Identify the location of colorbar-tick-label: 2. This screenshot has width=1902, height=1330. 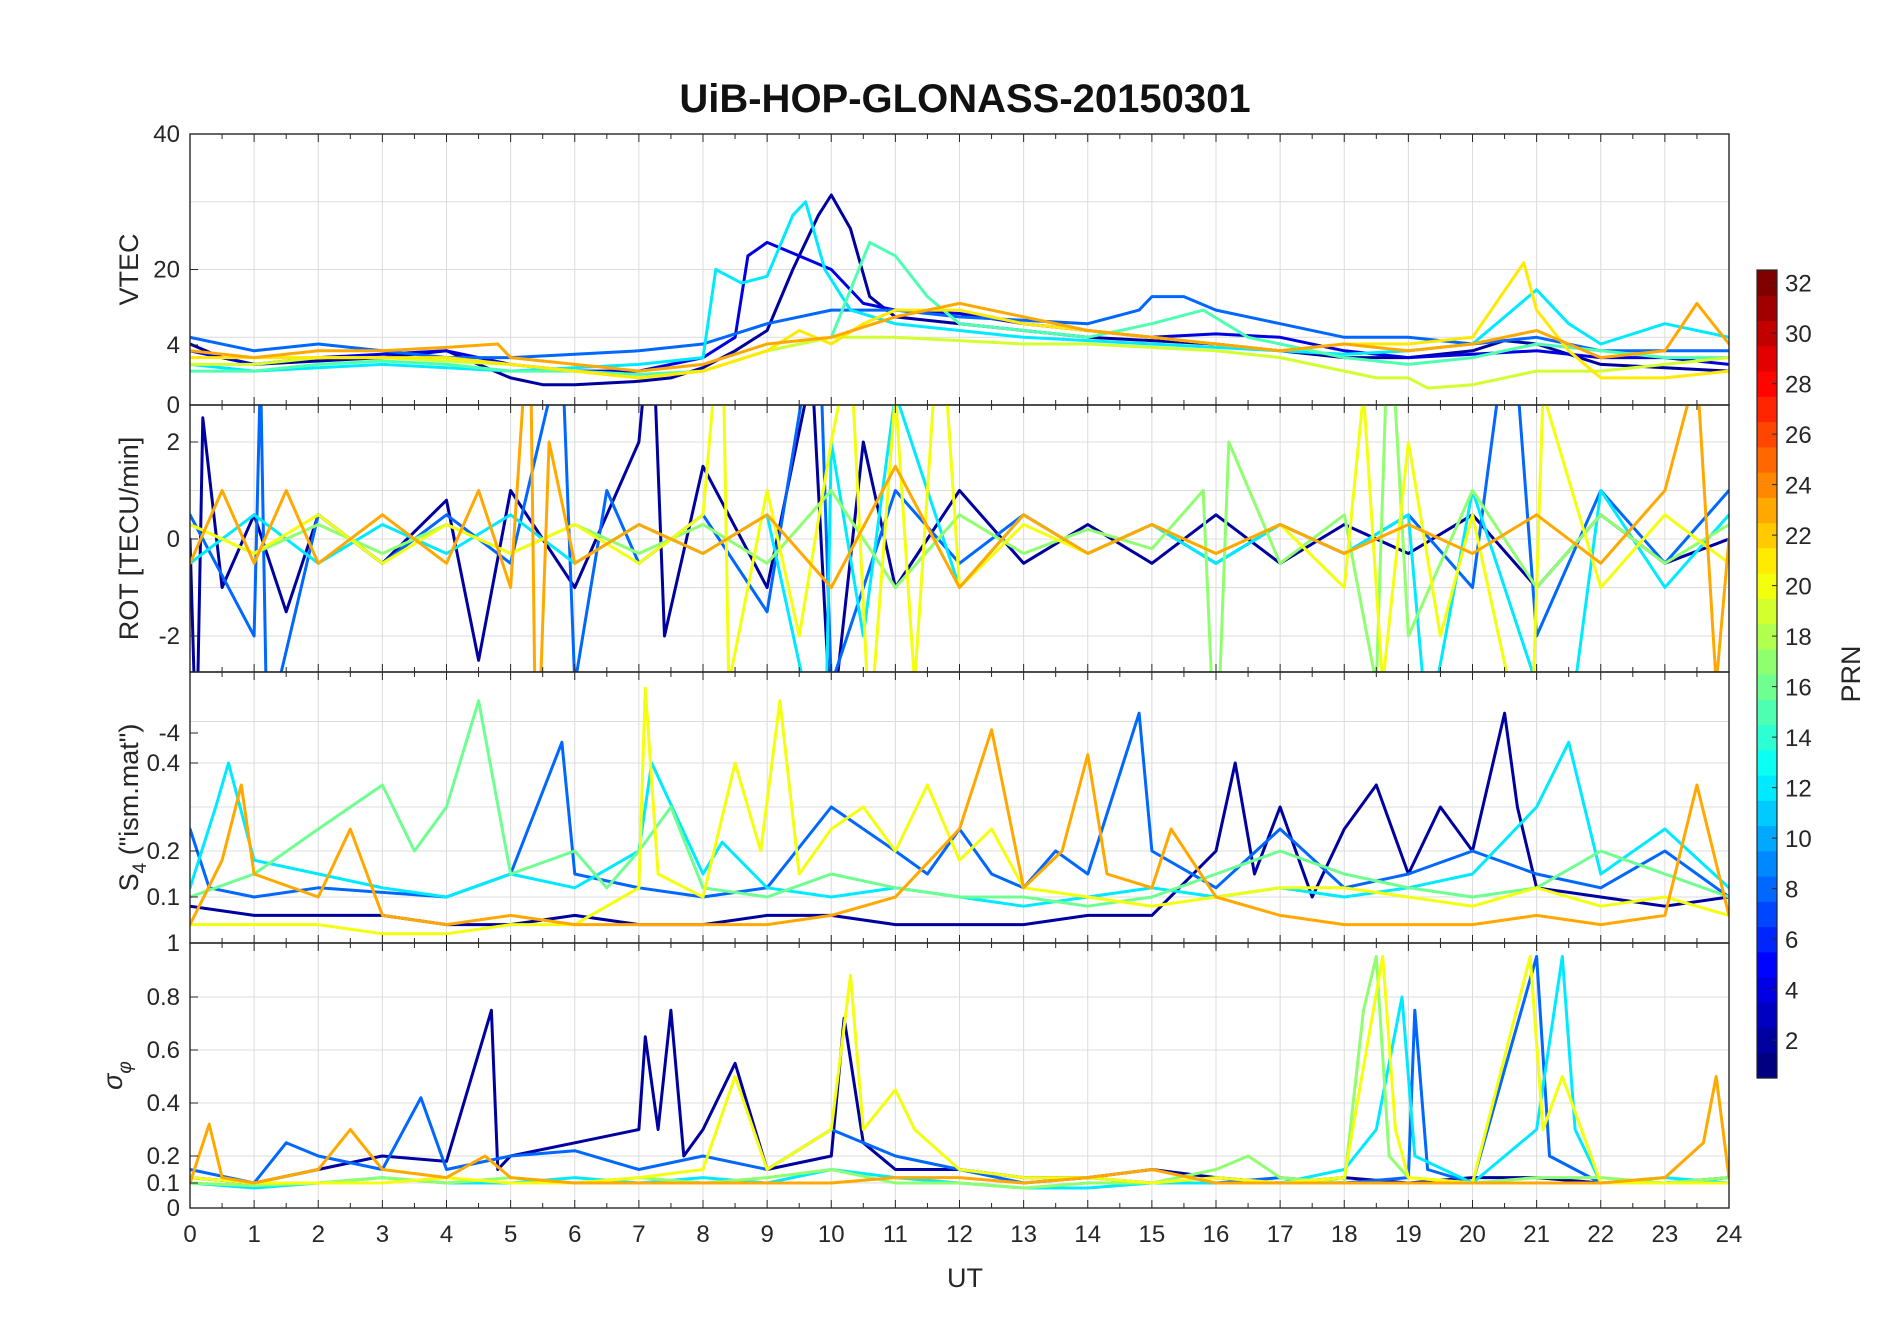
(1791, 1041).